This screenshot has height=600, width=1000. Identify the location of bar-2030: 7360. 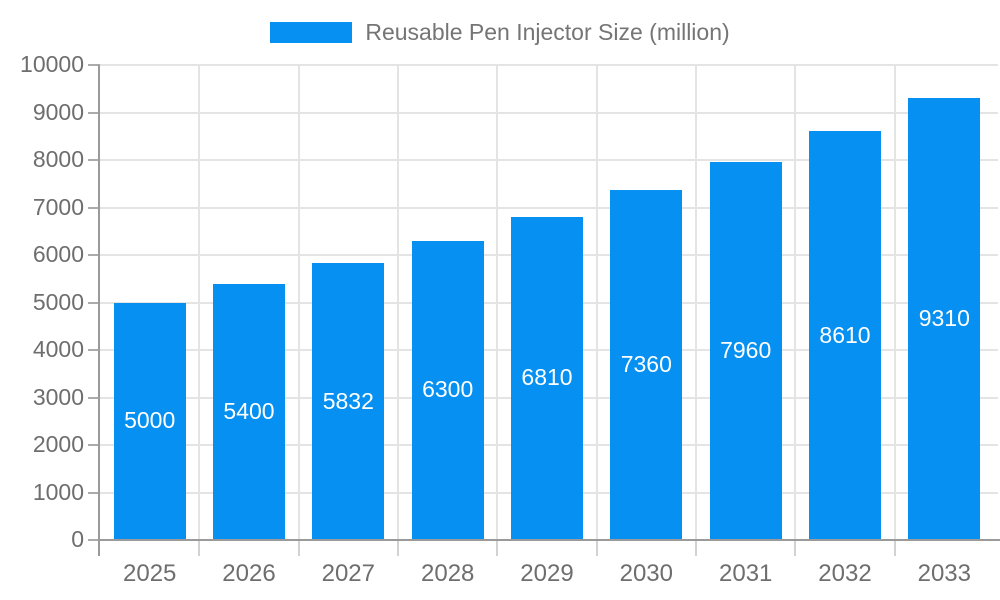
(646, 364).